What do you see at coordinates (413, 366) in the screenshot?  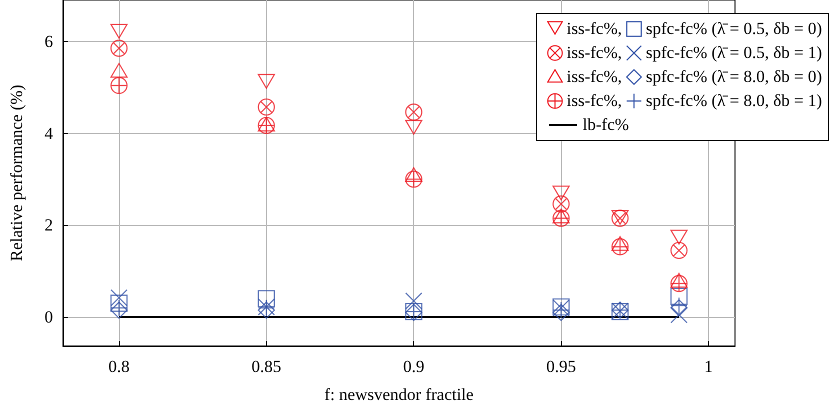 I see `x-tick-label: 0.9` at bounding box center [413, 366].